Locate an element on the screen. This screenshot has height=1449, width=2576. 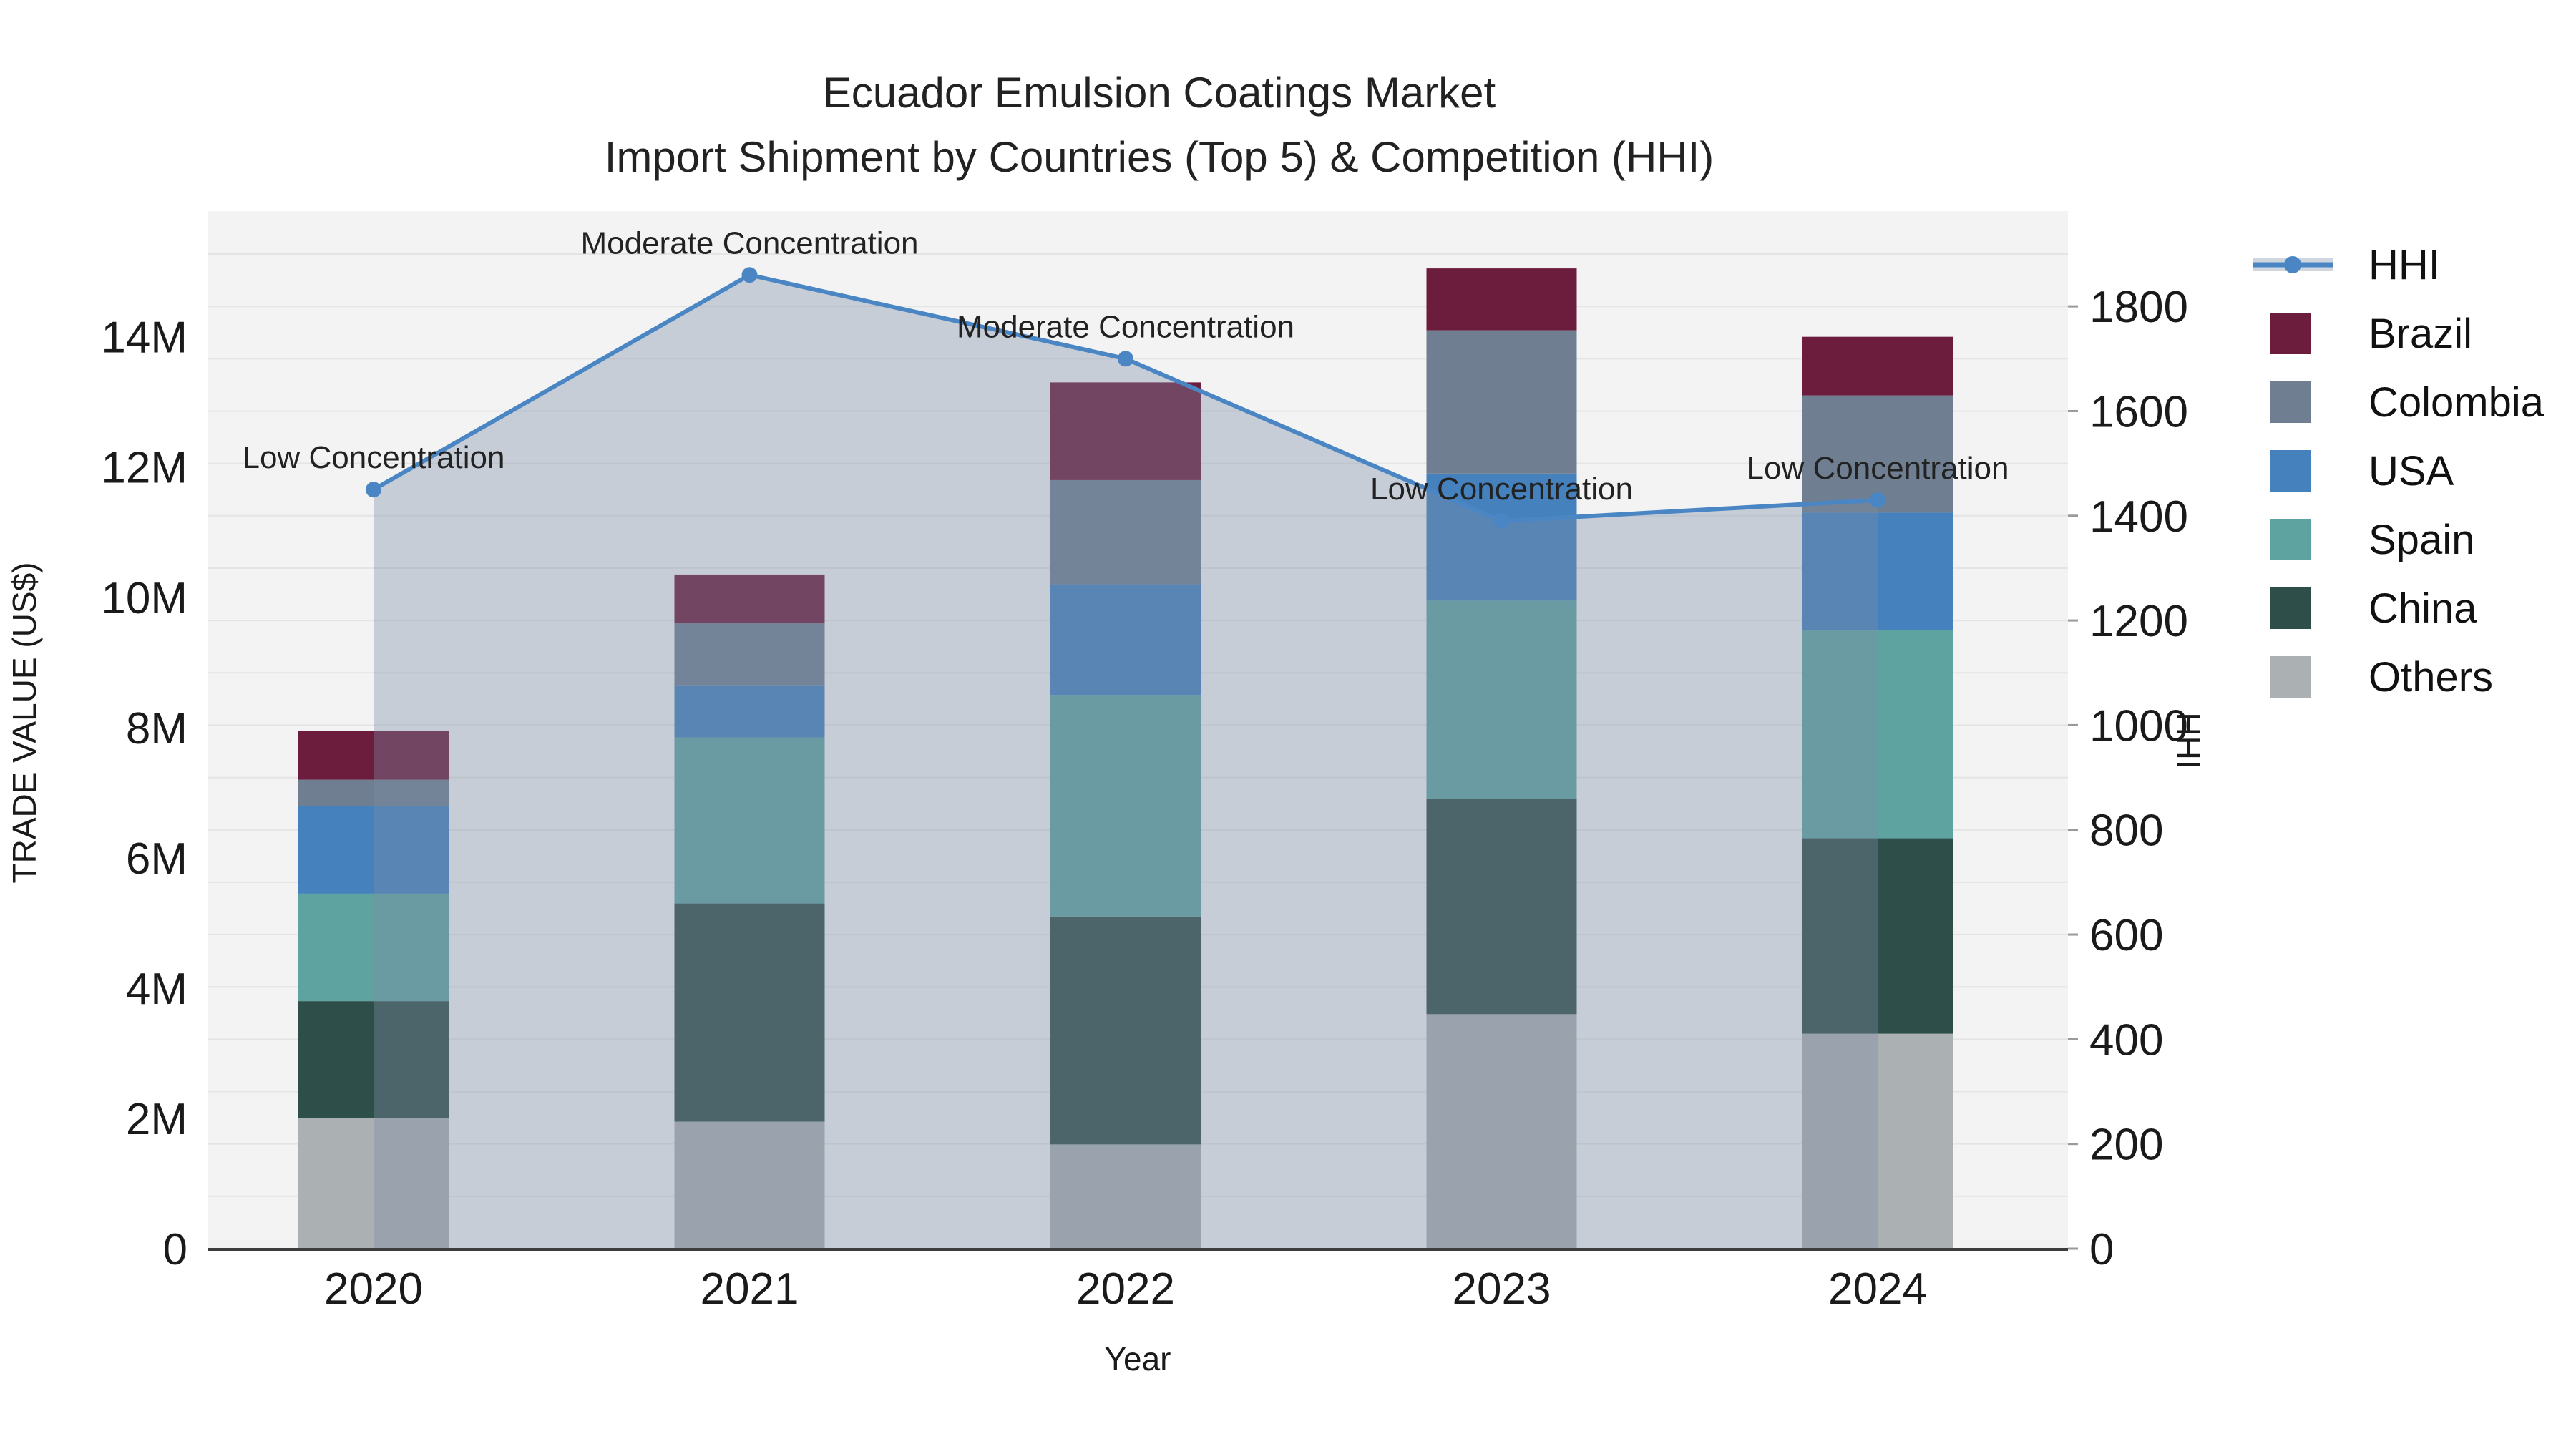
x-tick-label-2024: 2024 is located at coordinates (1877, 1289).